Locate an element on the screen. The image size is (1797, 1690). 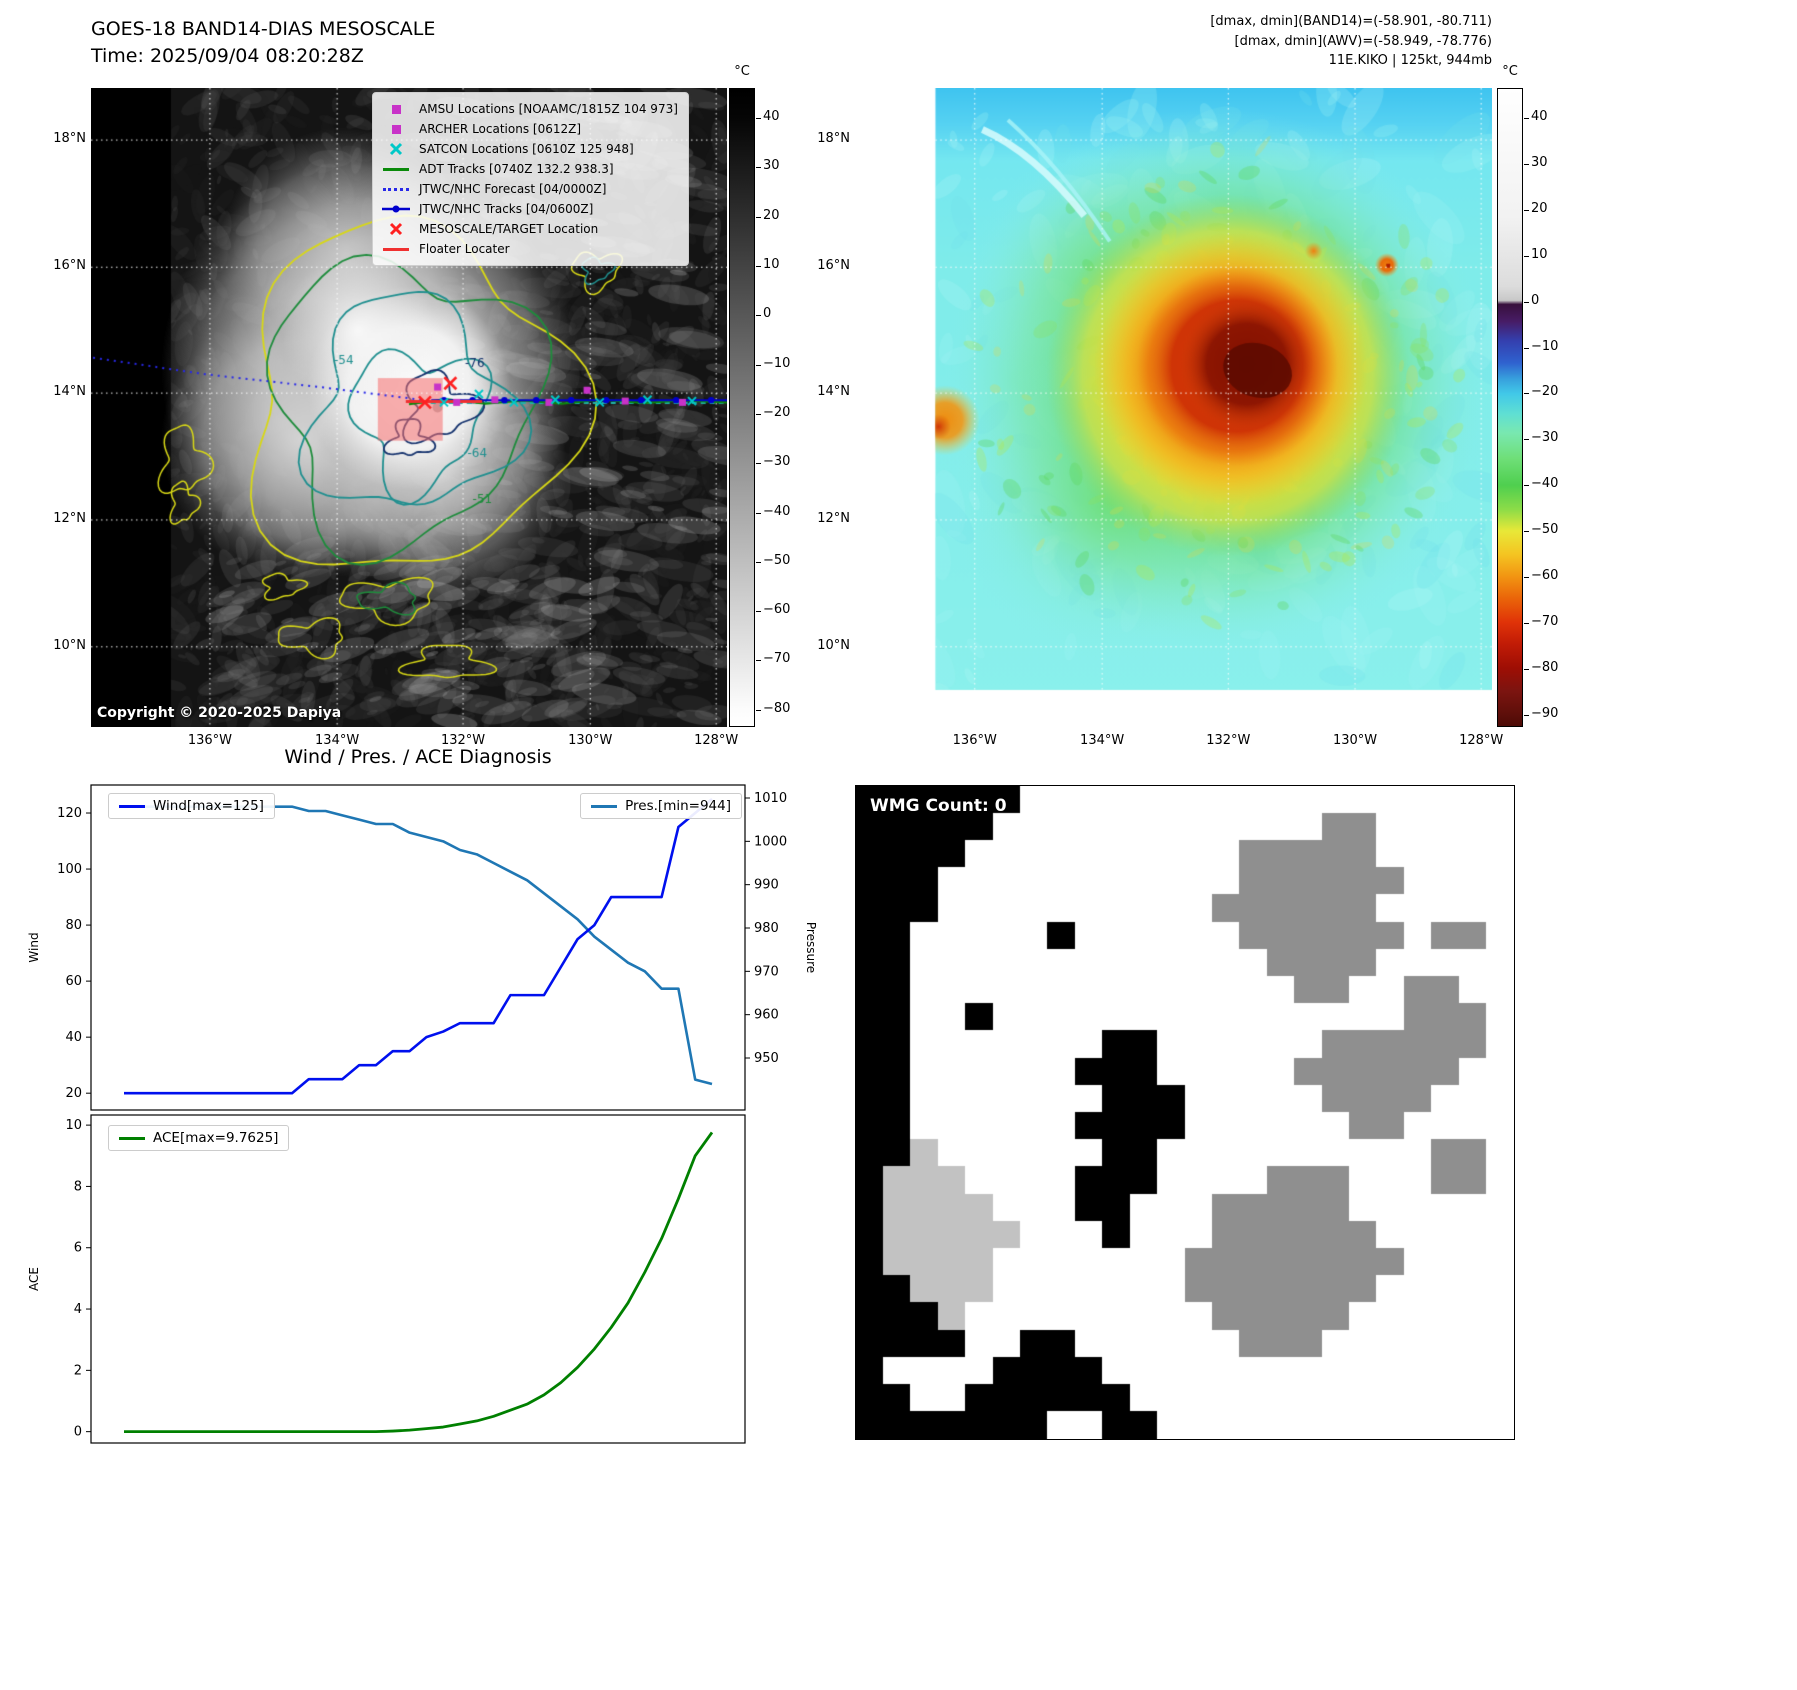
tl-lon-tick-label: 130°W is located at coordinates (590, 740).